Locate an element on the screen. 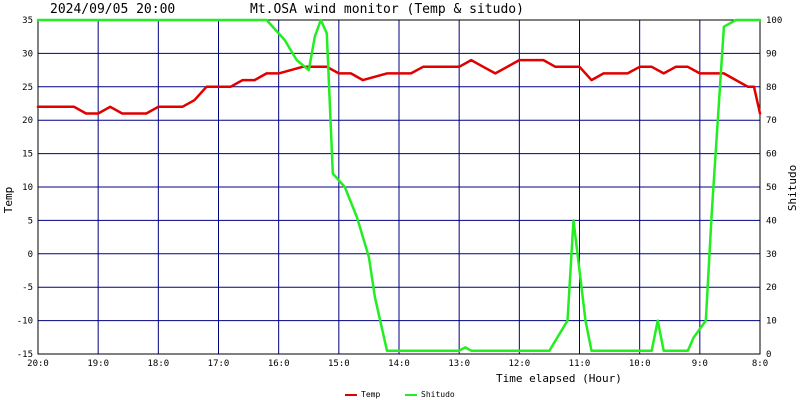 The width and height of the screenshot is (800, 400). y-left-tick-label: 10 is located at coordinates (27, 188).